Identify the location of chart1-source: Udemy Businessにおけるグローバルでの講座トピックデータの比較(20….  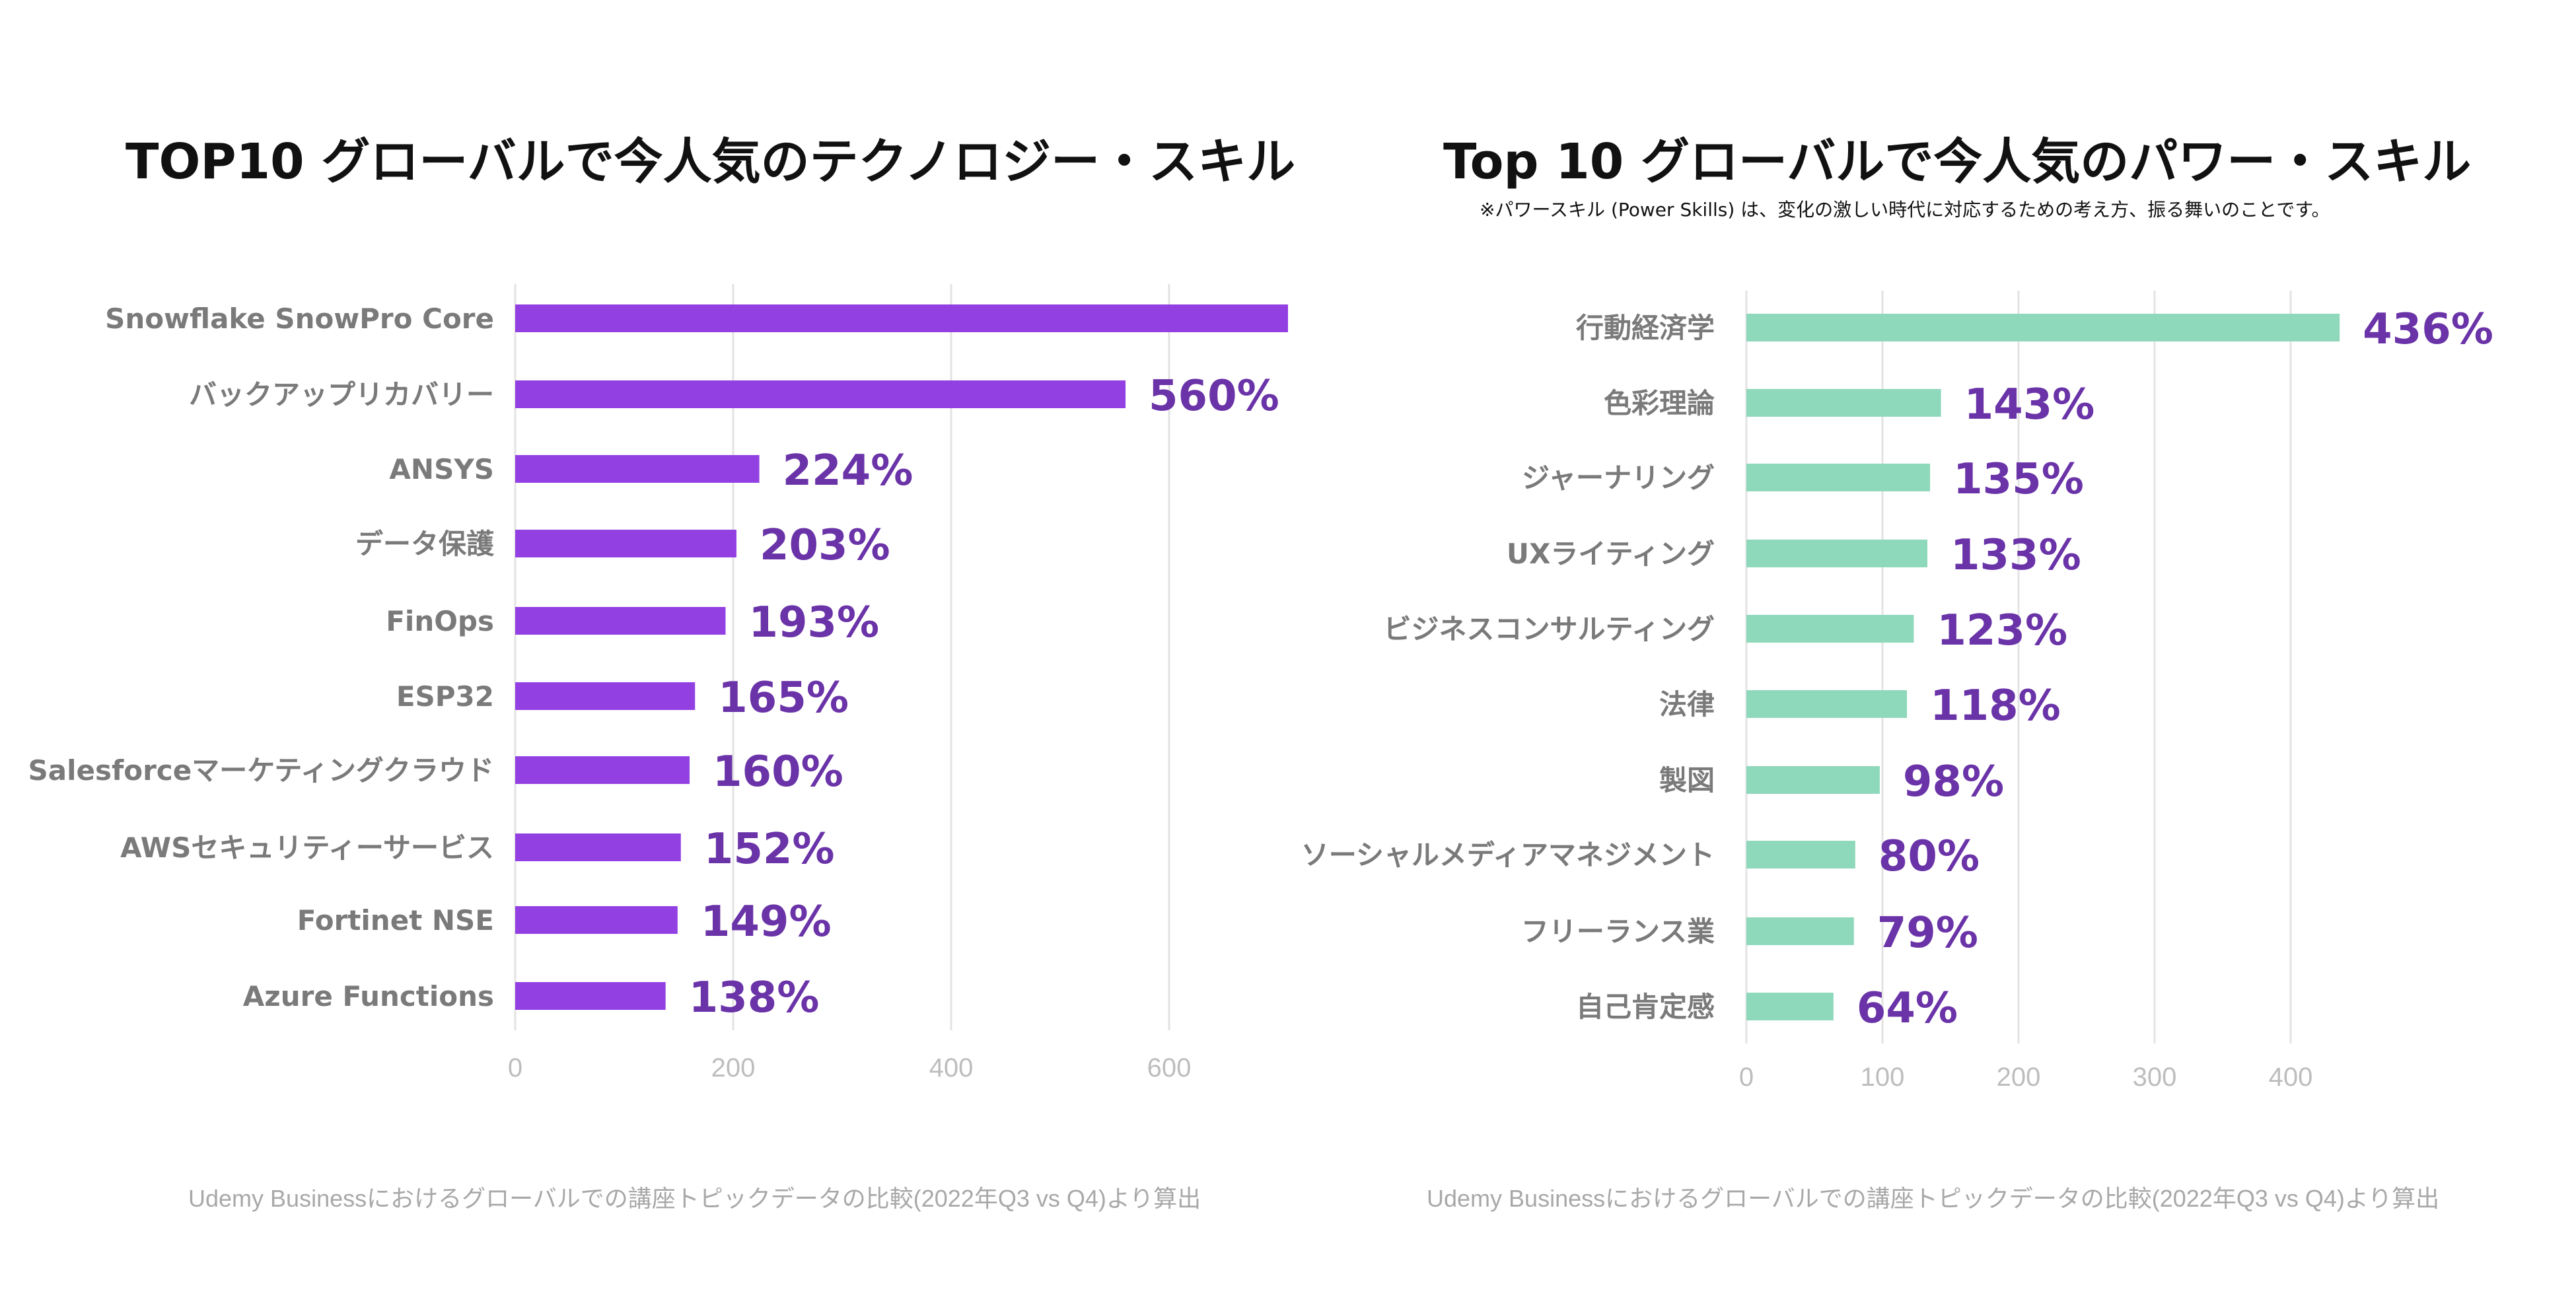
(694, 1198).